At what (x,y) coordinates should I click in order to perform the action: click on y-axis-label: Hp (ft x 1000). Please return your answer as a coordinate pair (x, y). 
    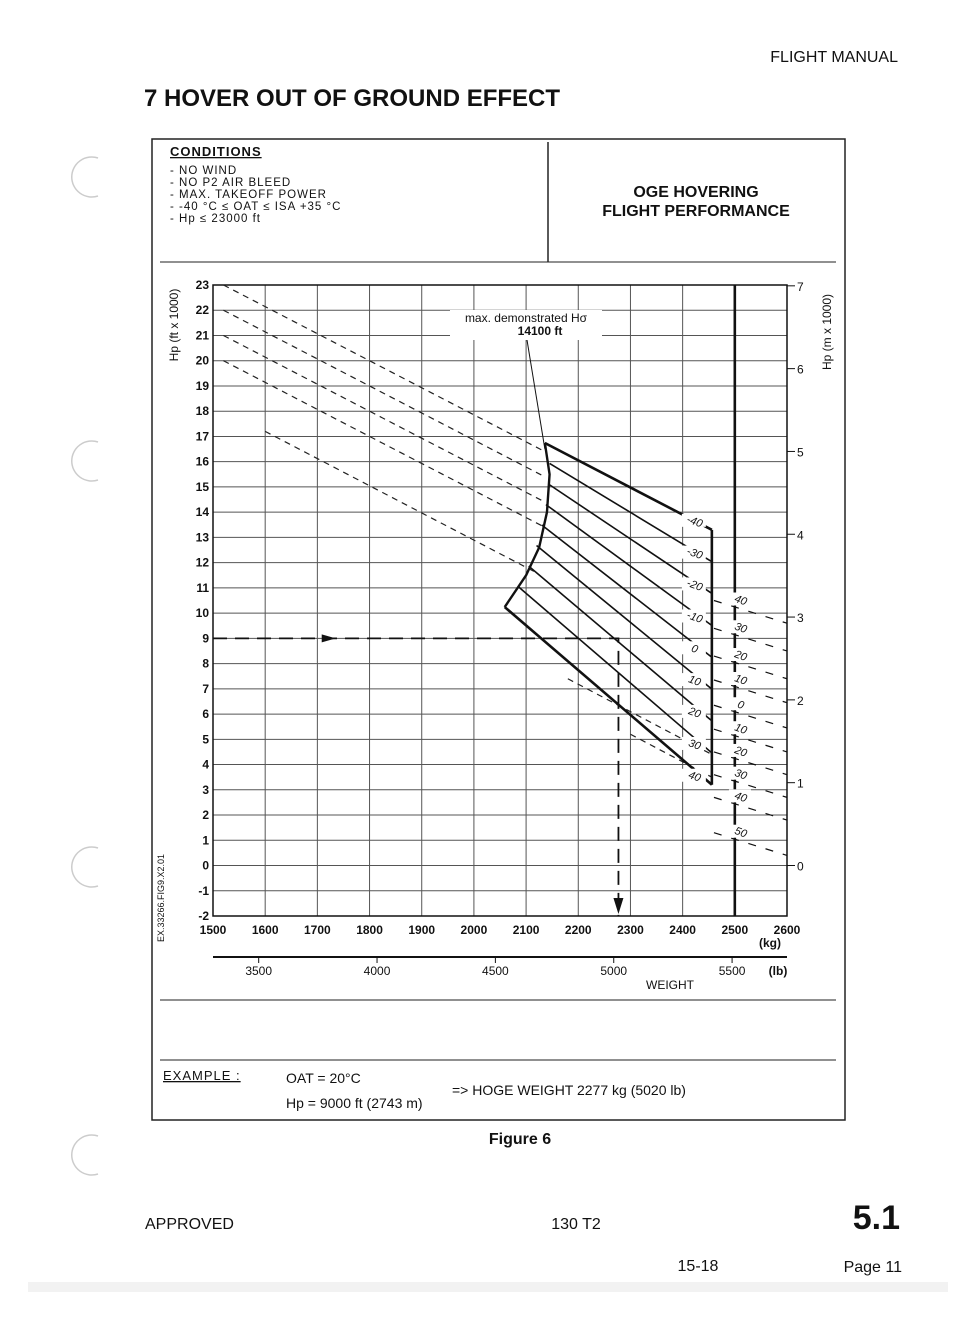
    Looking at the image, I should click on (174, 325).